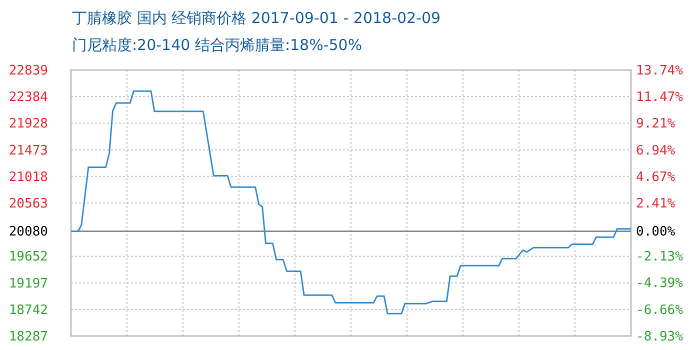 The width and height of the screenshot is (700, 350). What do you see at coordinates (656, 204) in the screenshot?
I see `y2-tick-label: 2.41%` at bounding box center [656, 204].